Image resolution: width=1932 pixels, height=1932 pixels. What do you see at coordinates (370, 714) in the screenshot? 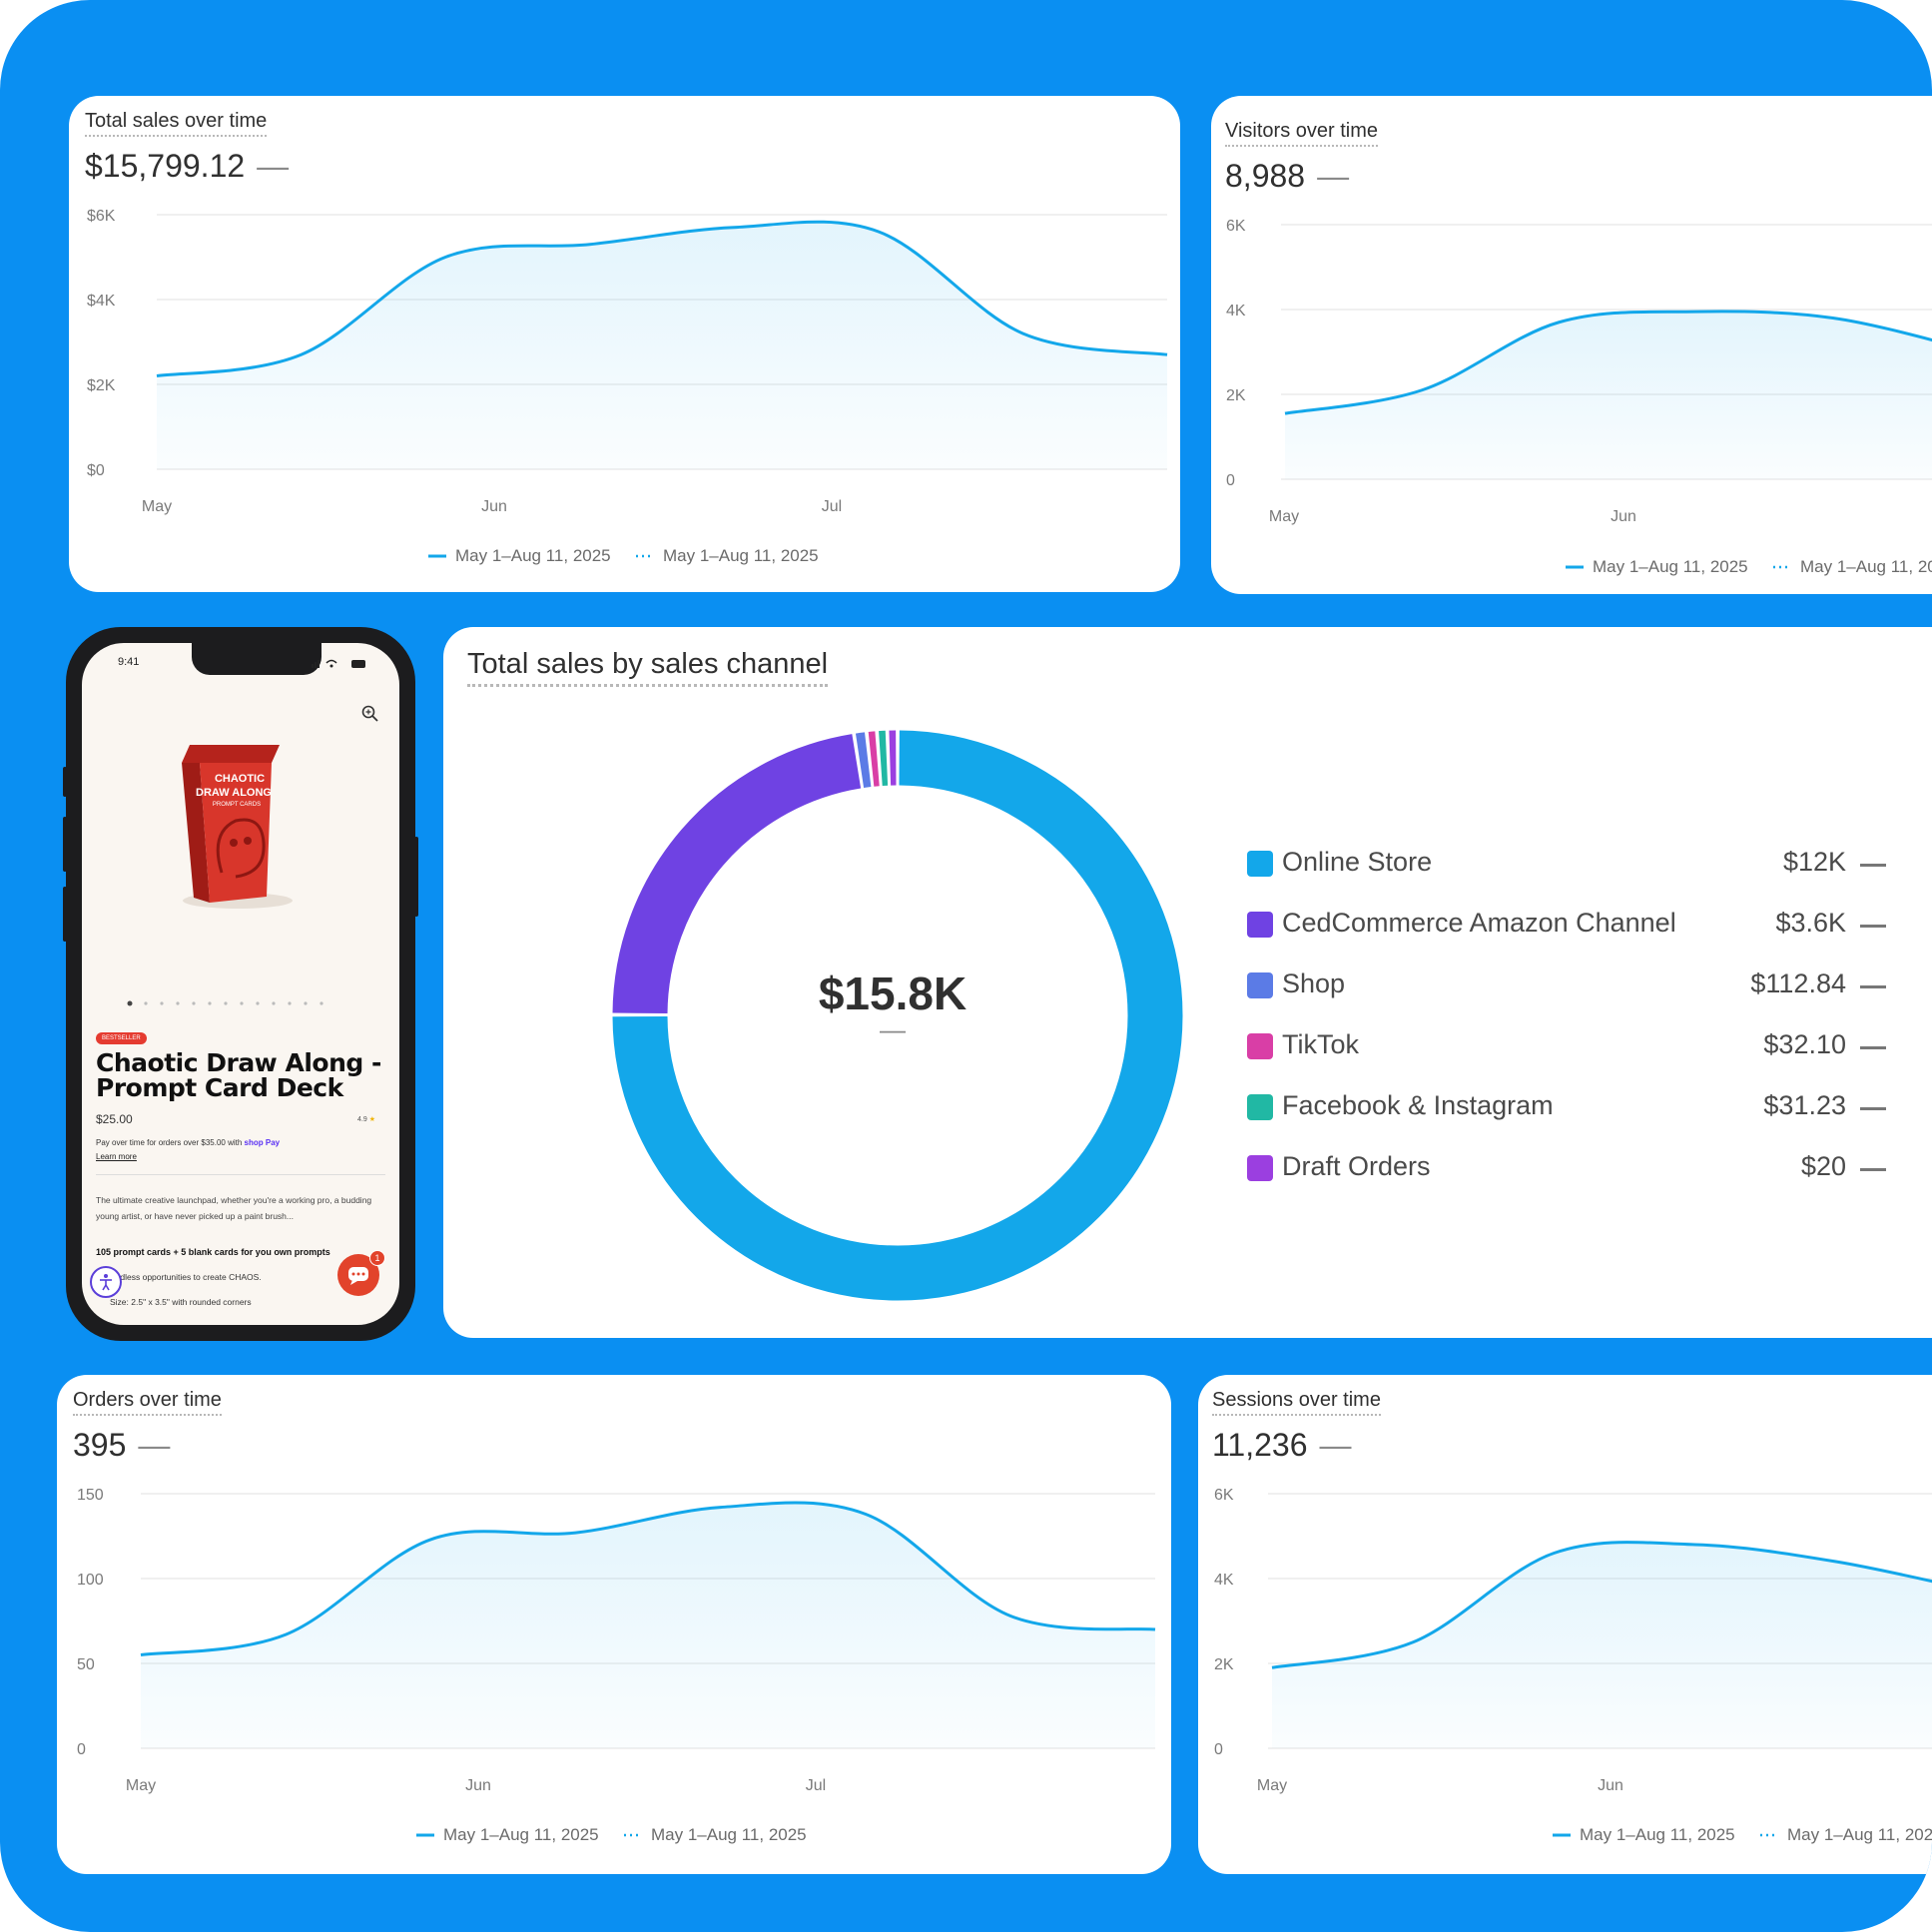
I see `zoom-icon` at bounding box center [370, 714].